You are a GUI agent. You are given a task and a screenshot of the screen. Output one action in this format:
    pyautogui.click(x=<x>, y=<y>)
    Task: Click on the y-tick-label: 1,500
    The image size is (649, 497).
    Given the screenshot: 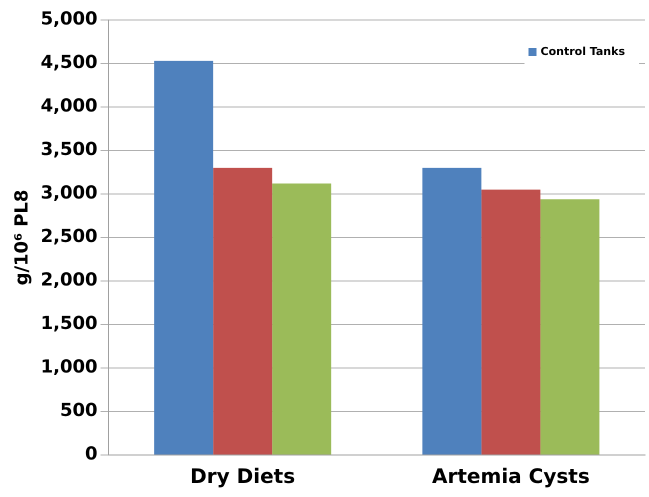 What is the action you would take?
    pyautogui.click(x=69, y=323)
    